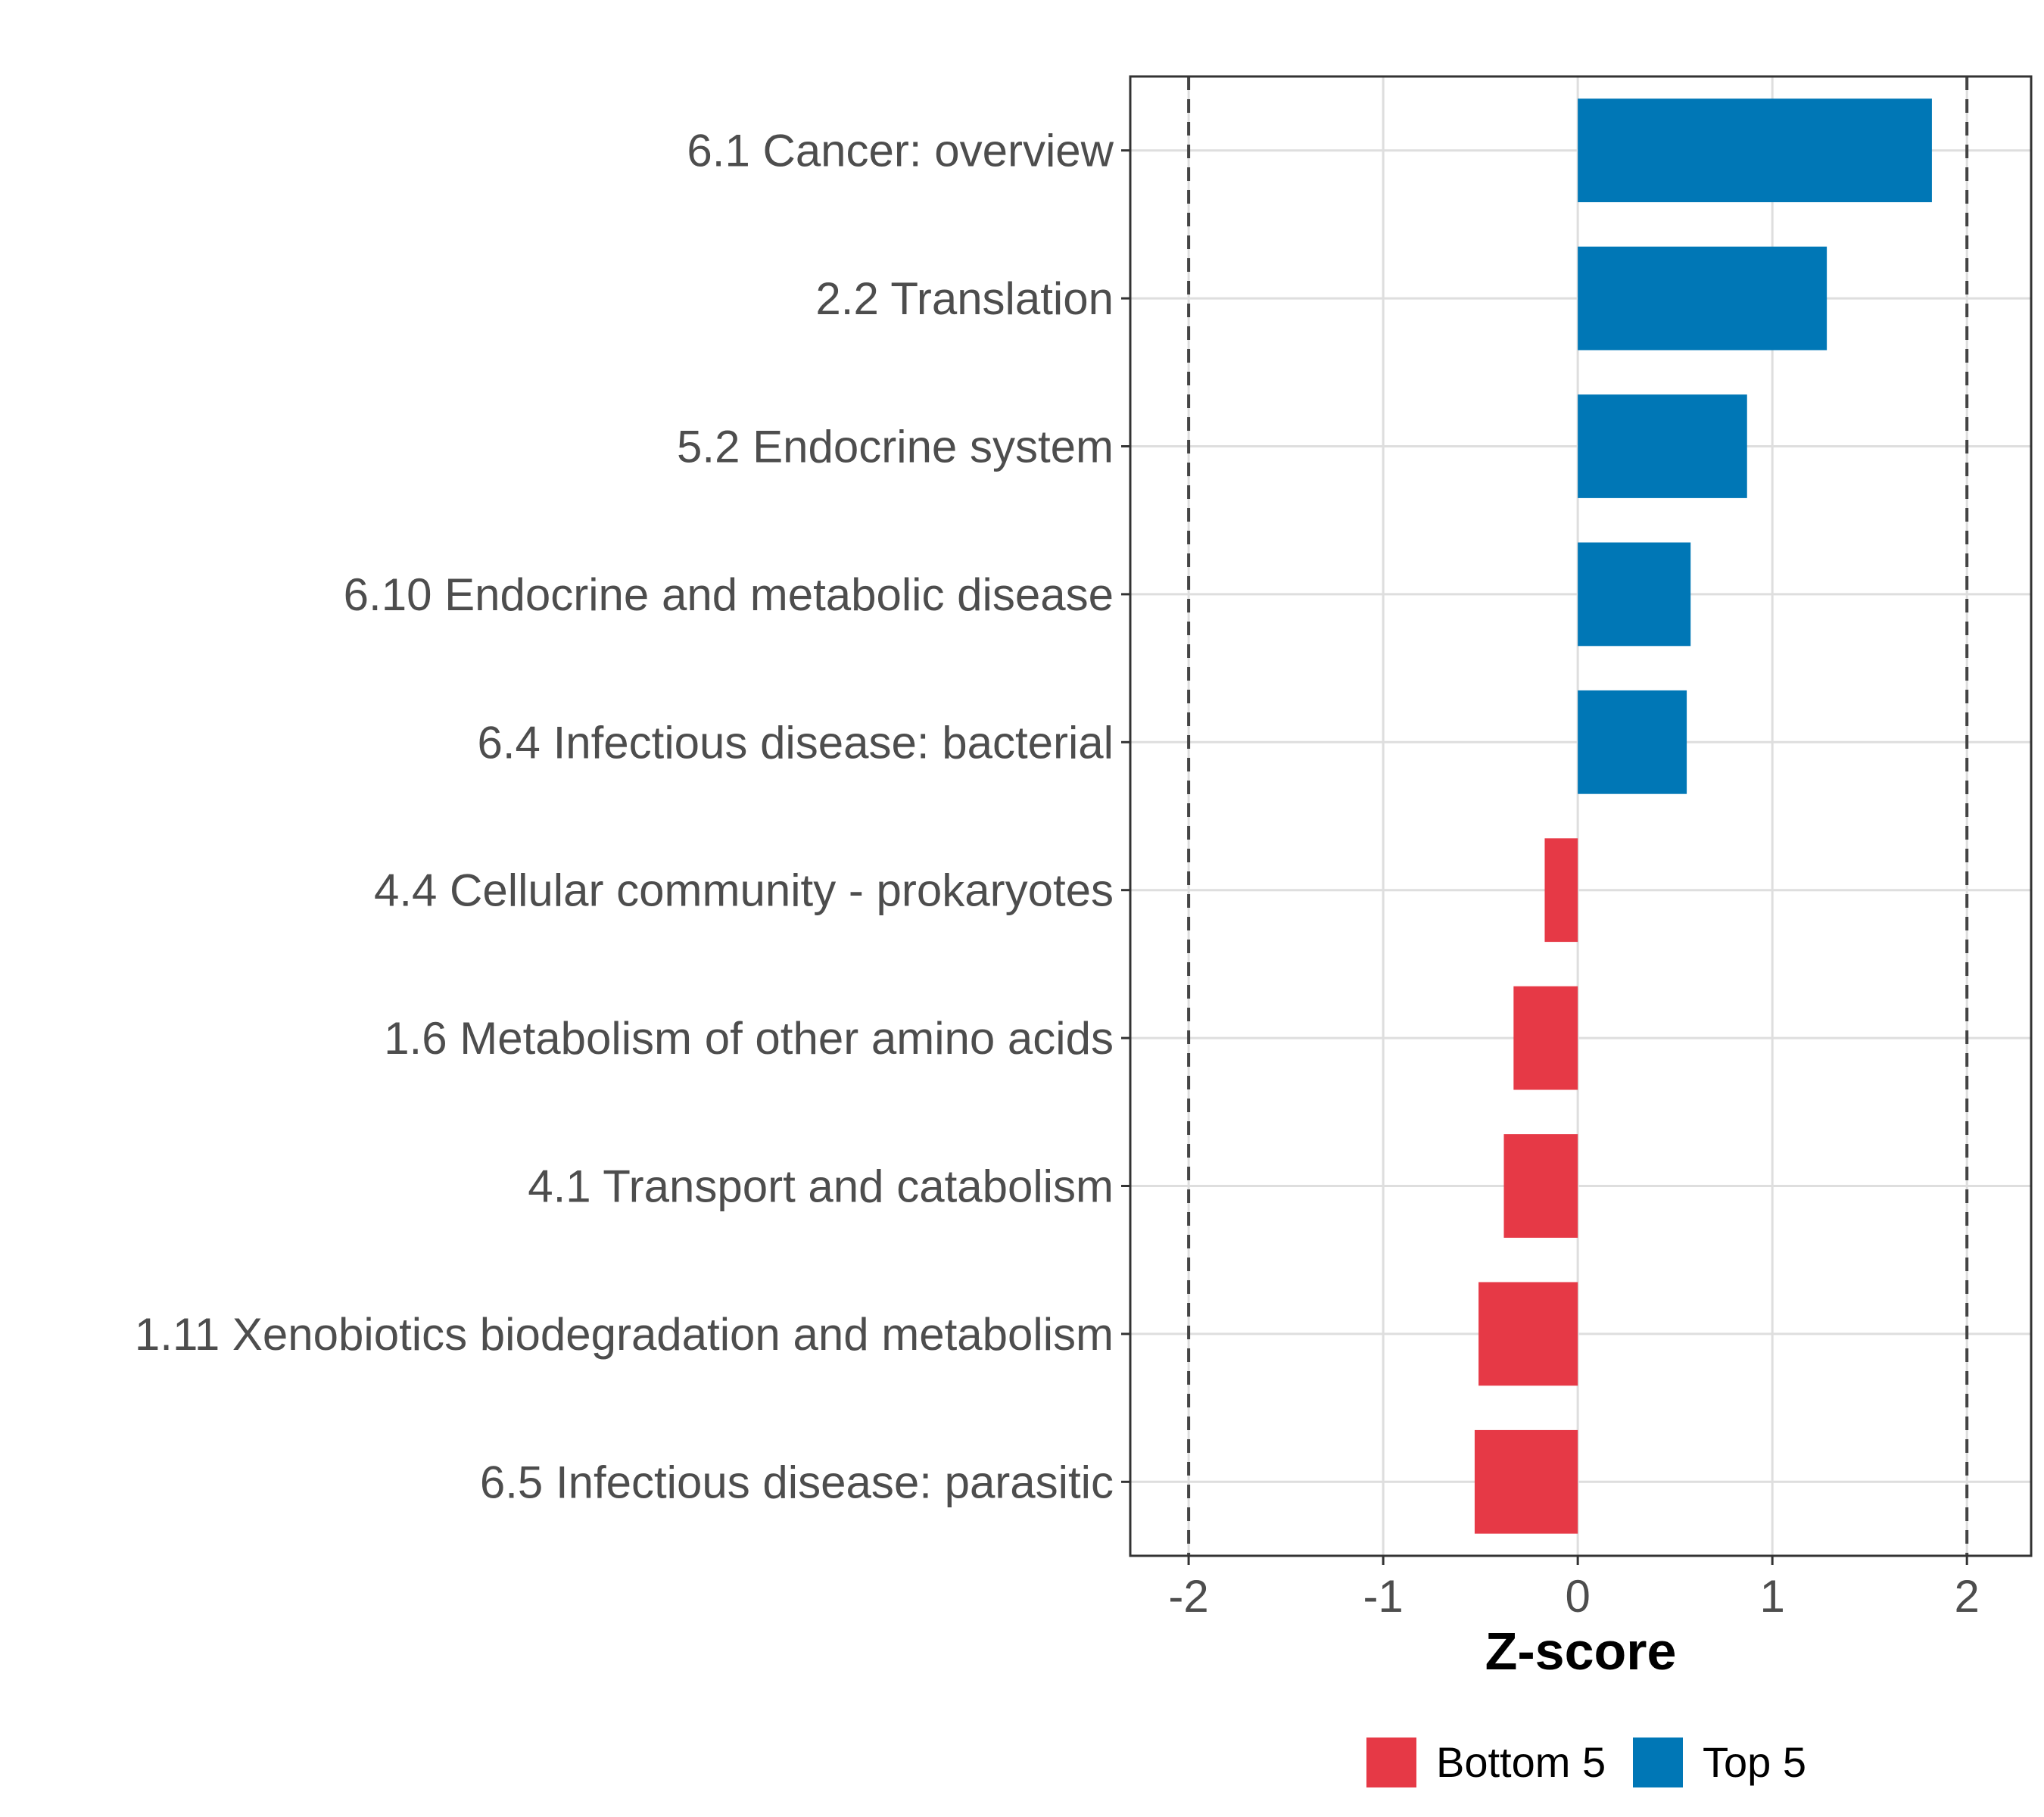 The height and width of the screenshot is (1817, 2044). Describe the element at coordinates (1755, 1762) in the screenshot. I see `legend-label: Top 5` at that location.